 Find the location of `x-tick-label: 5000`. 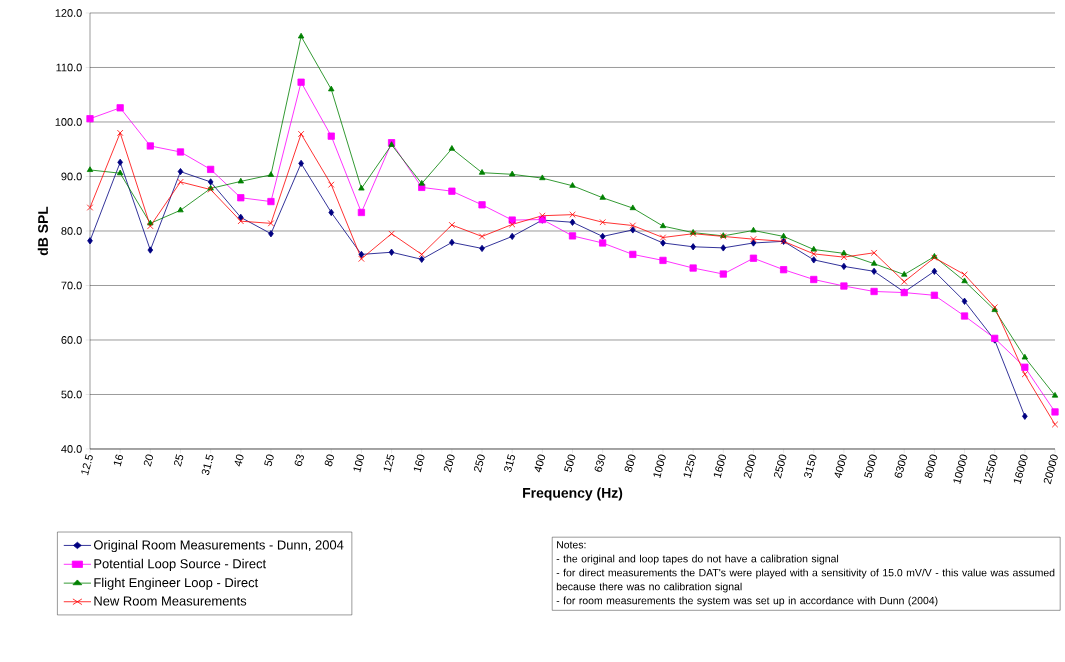

x-tick-label: 5000 is located at coordinates (870, 466).